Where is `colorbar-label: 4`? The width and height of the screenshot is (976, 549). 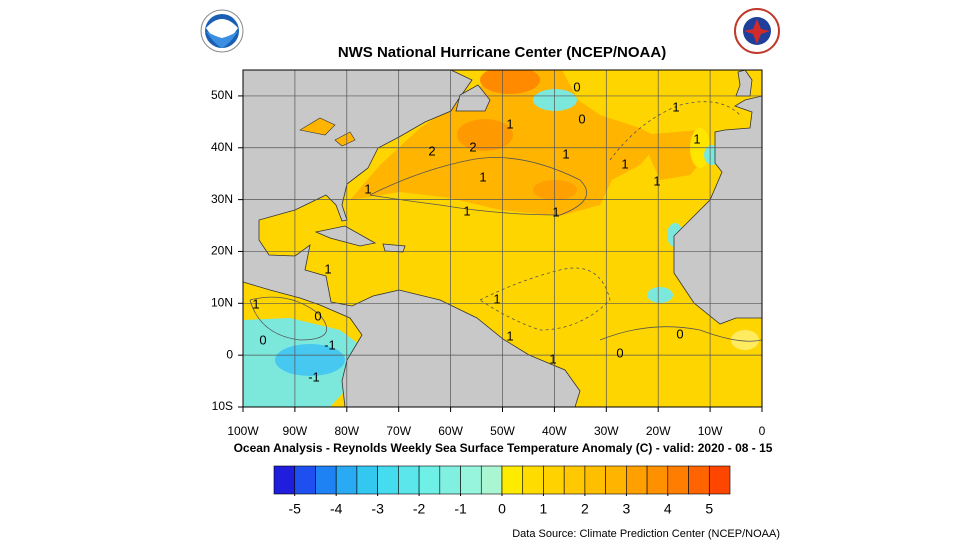
colorbar-label: 4 is located at coordinates (668, 509).